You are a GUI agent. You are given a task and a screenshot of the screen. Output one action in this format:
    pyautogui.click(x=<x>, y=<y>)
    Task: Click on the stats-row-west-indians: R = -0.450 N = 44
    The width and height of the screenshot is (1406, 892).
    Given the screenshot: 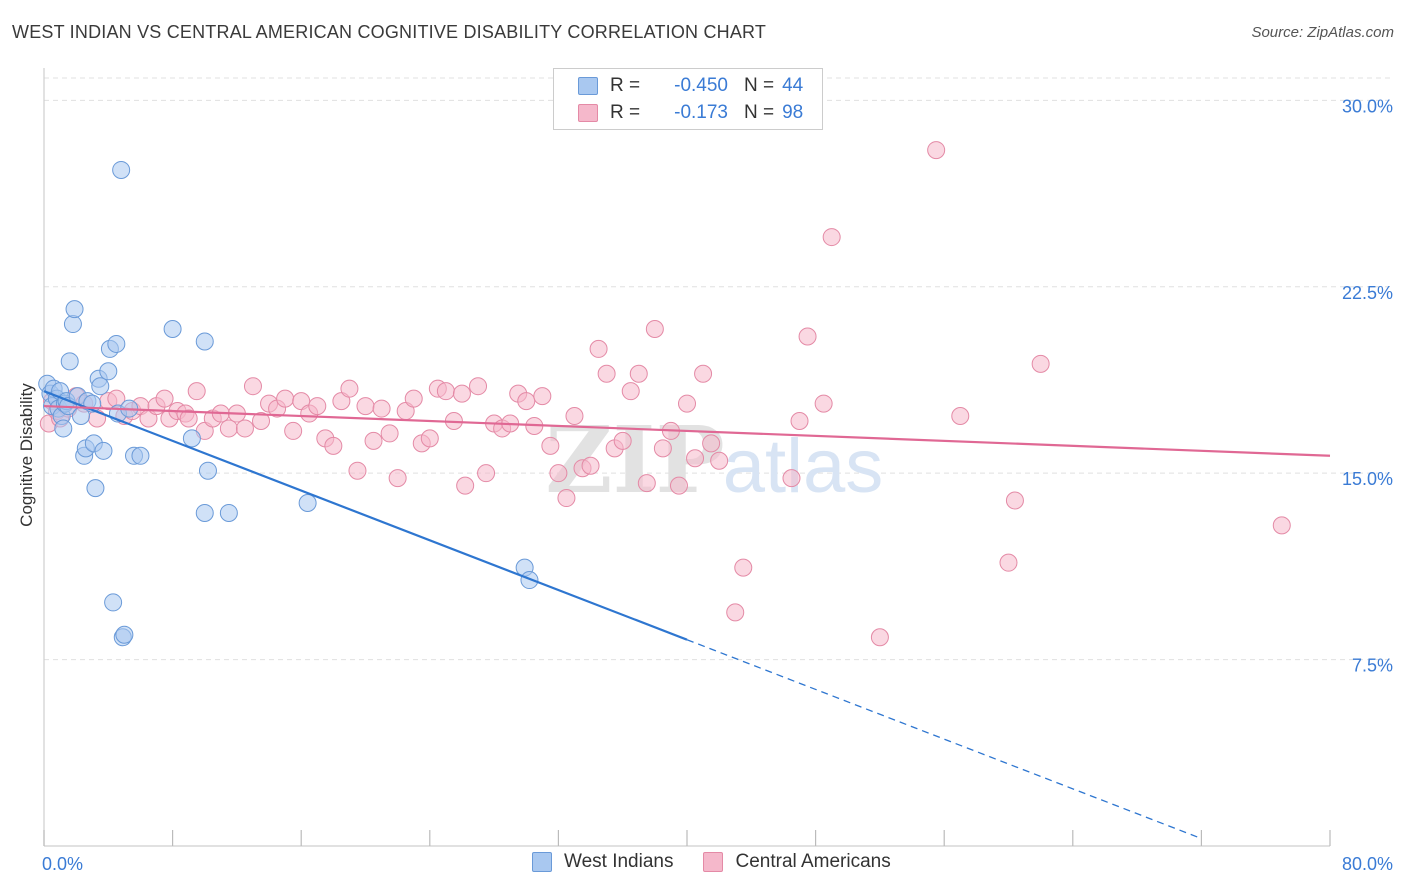 What is the action you would take?
    pyautogui.click(x=690, y=86)
    